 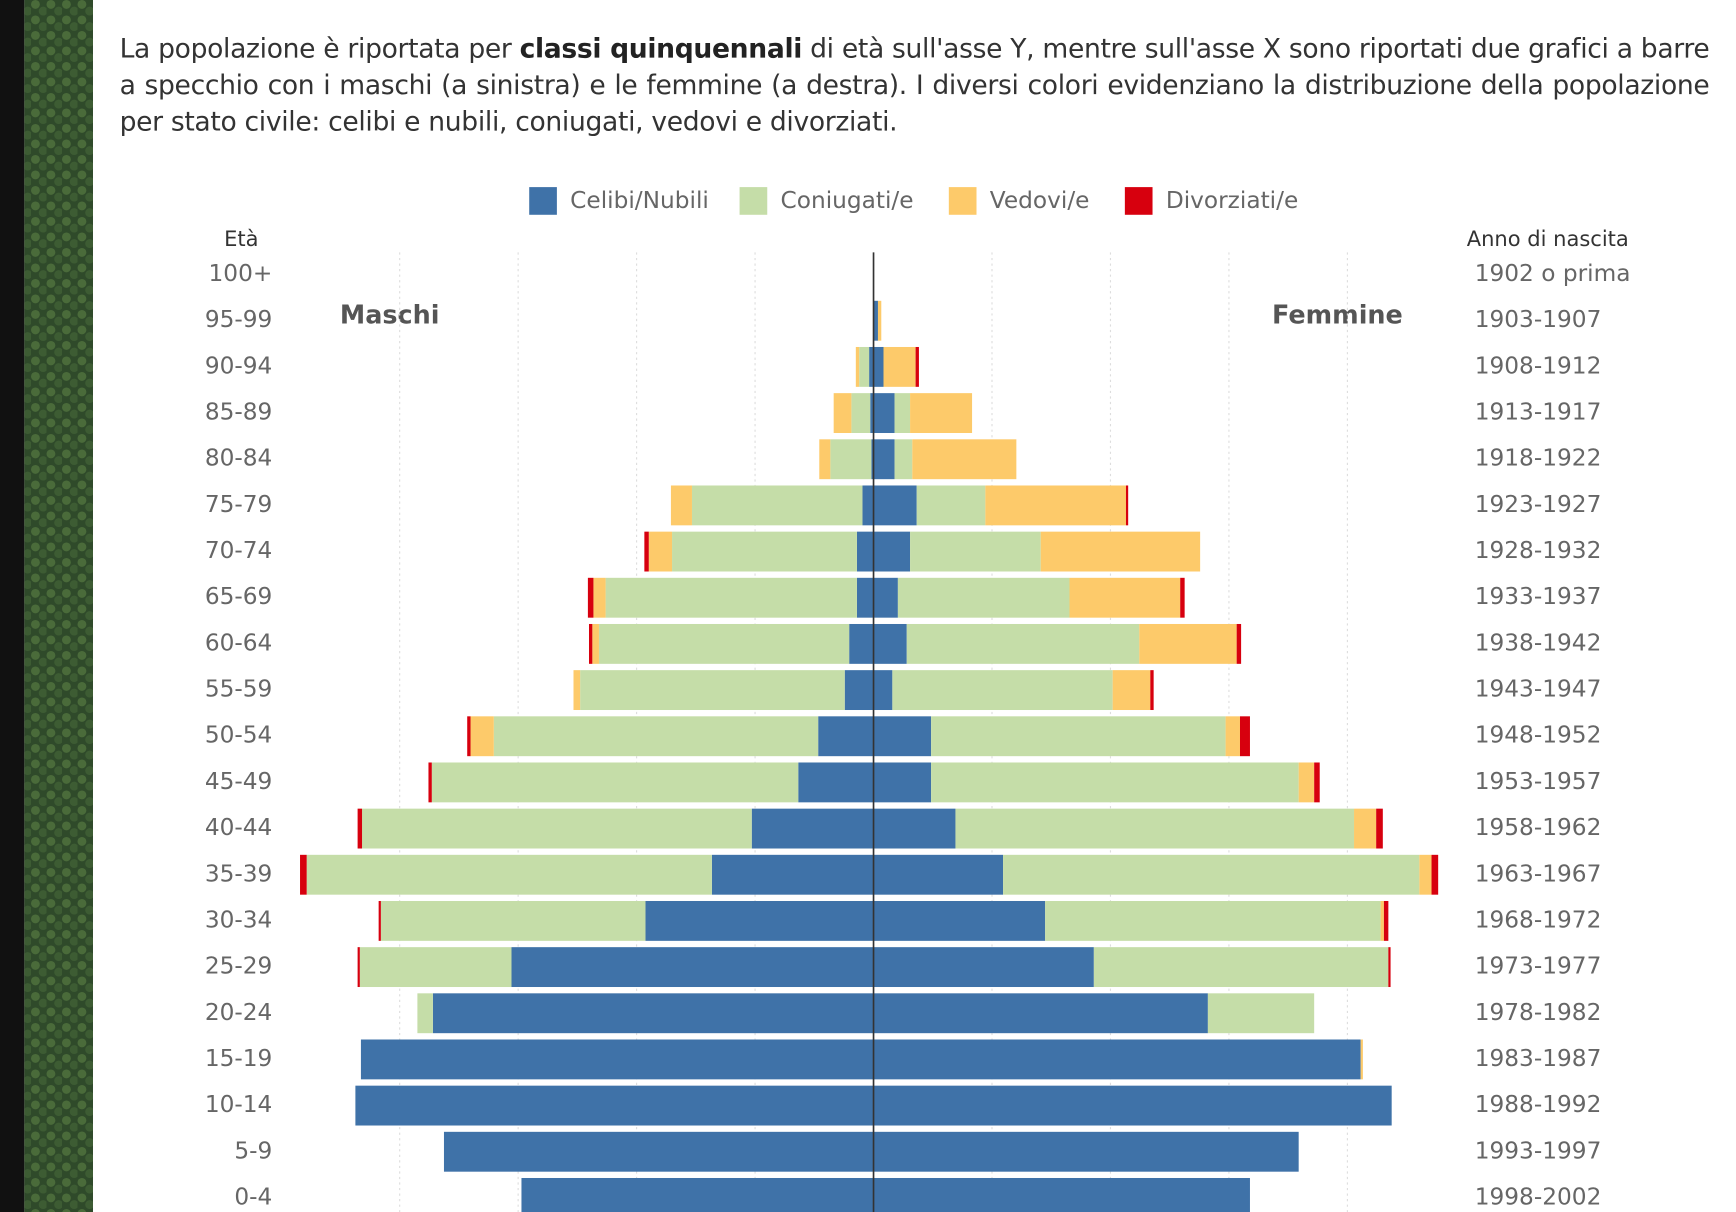 I want to click on y-tick-label: 100+, so click(x=241, y=273).